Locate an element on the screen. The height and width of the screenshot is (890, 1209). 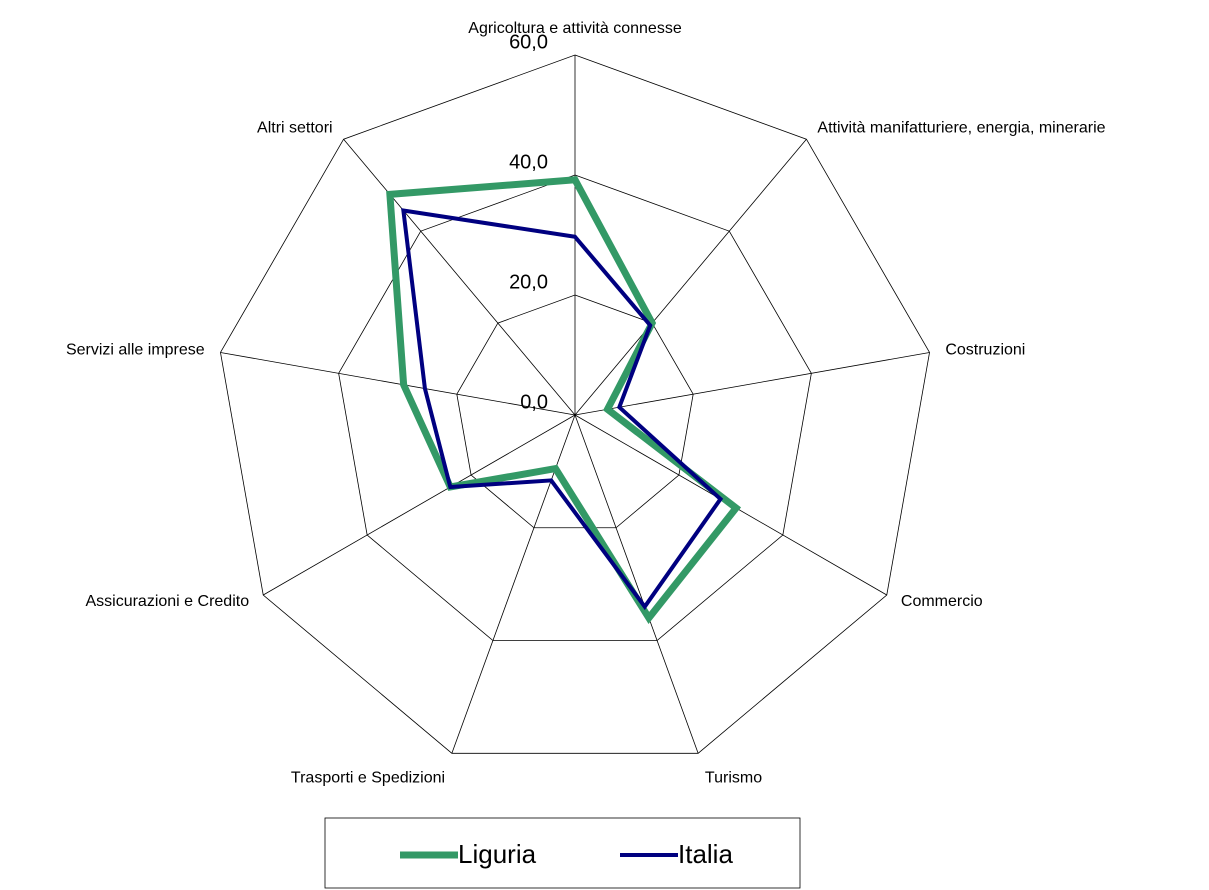
grid-ring is located at coordinates (575, 411).